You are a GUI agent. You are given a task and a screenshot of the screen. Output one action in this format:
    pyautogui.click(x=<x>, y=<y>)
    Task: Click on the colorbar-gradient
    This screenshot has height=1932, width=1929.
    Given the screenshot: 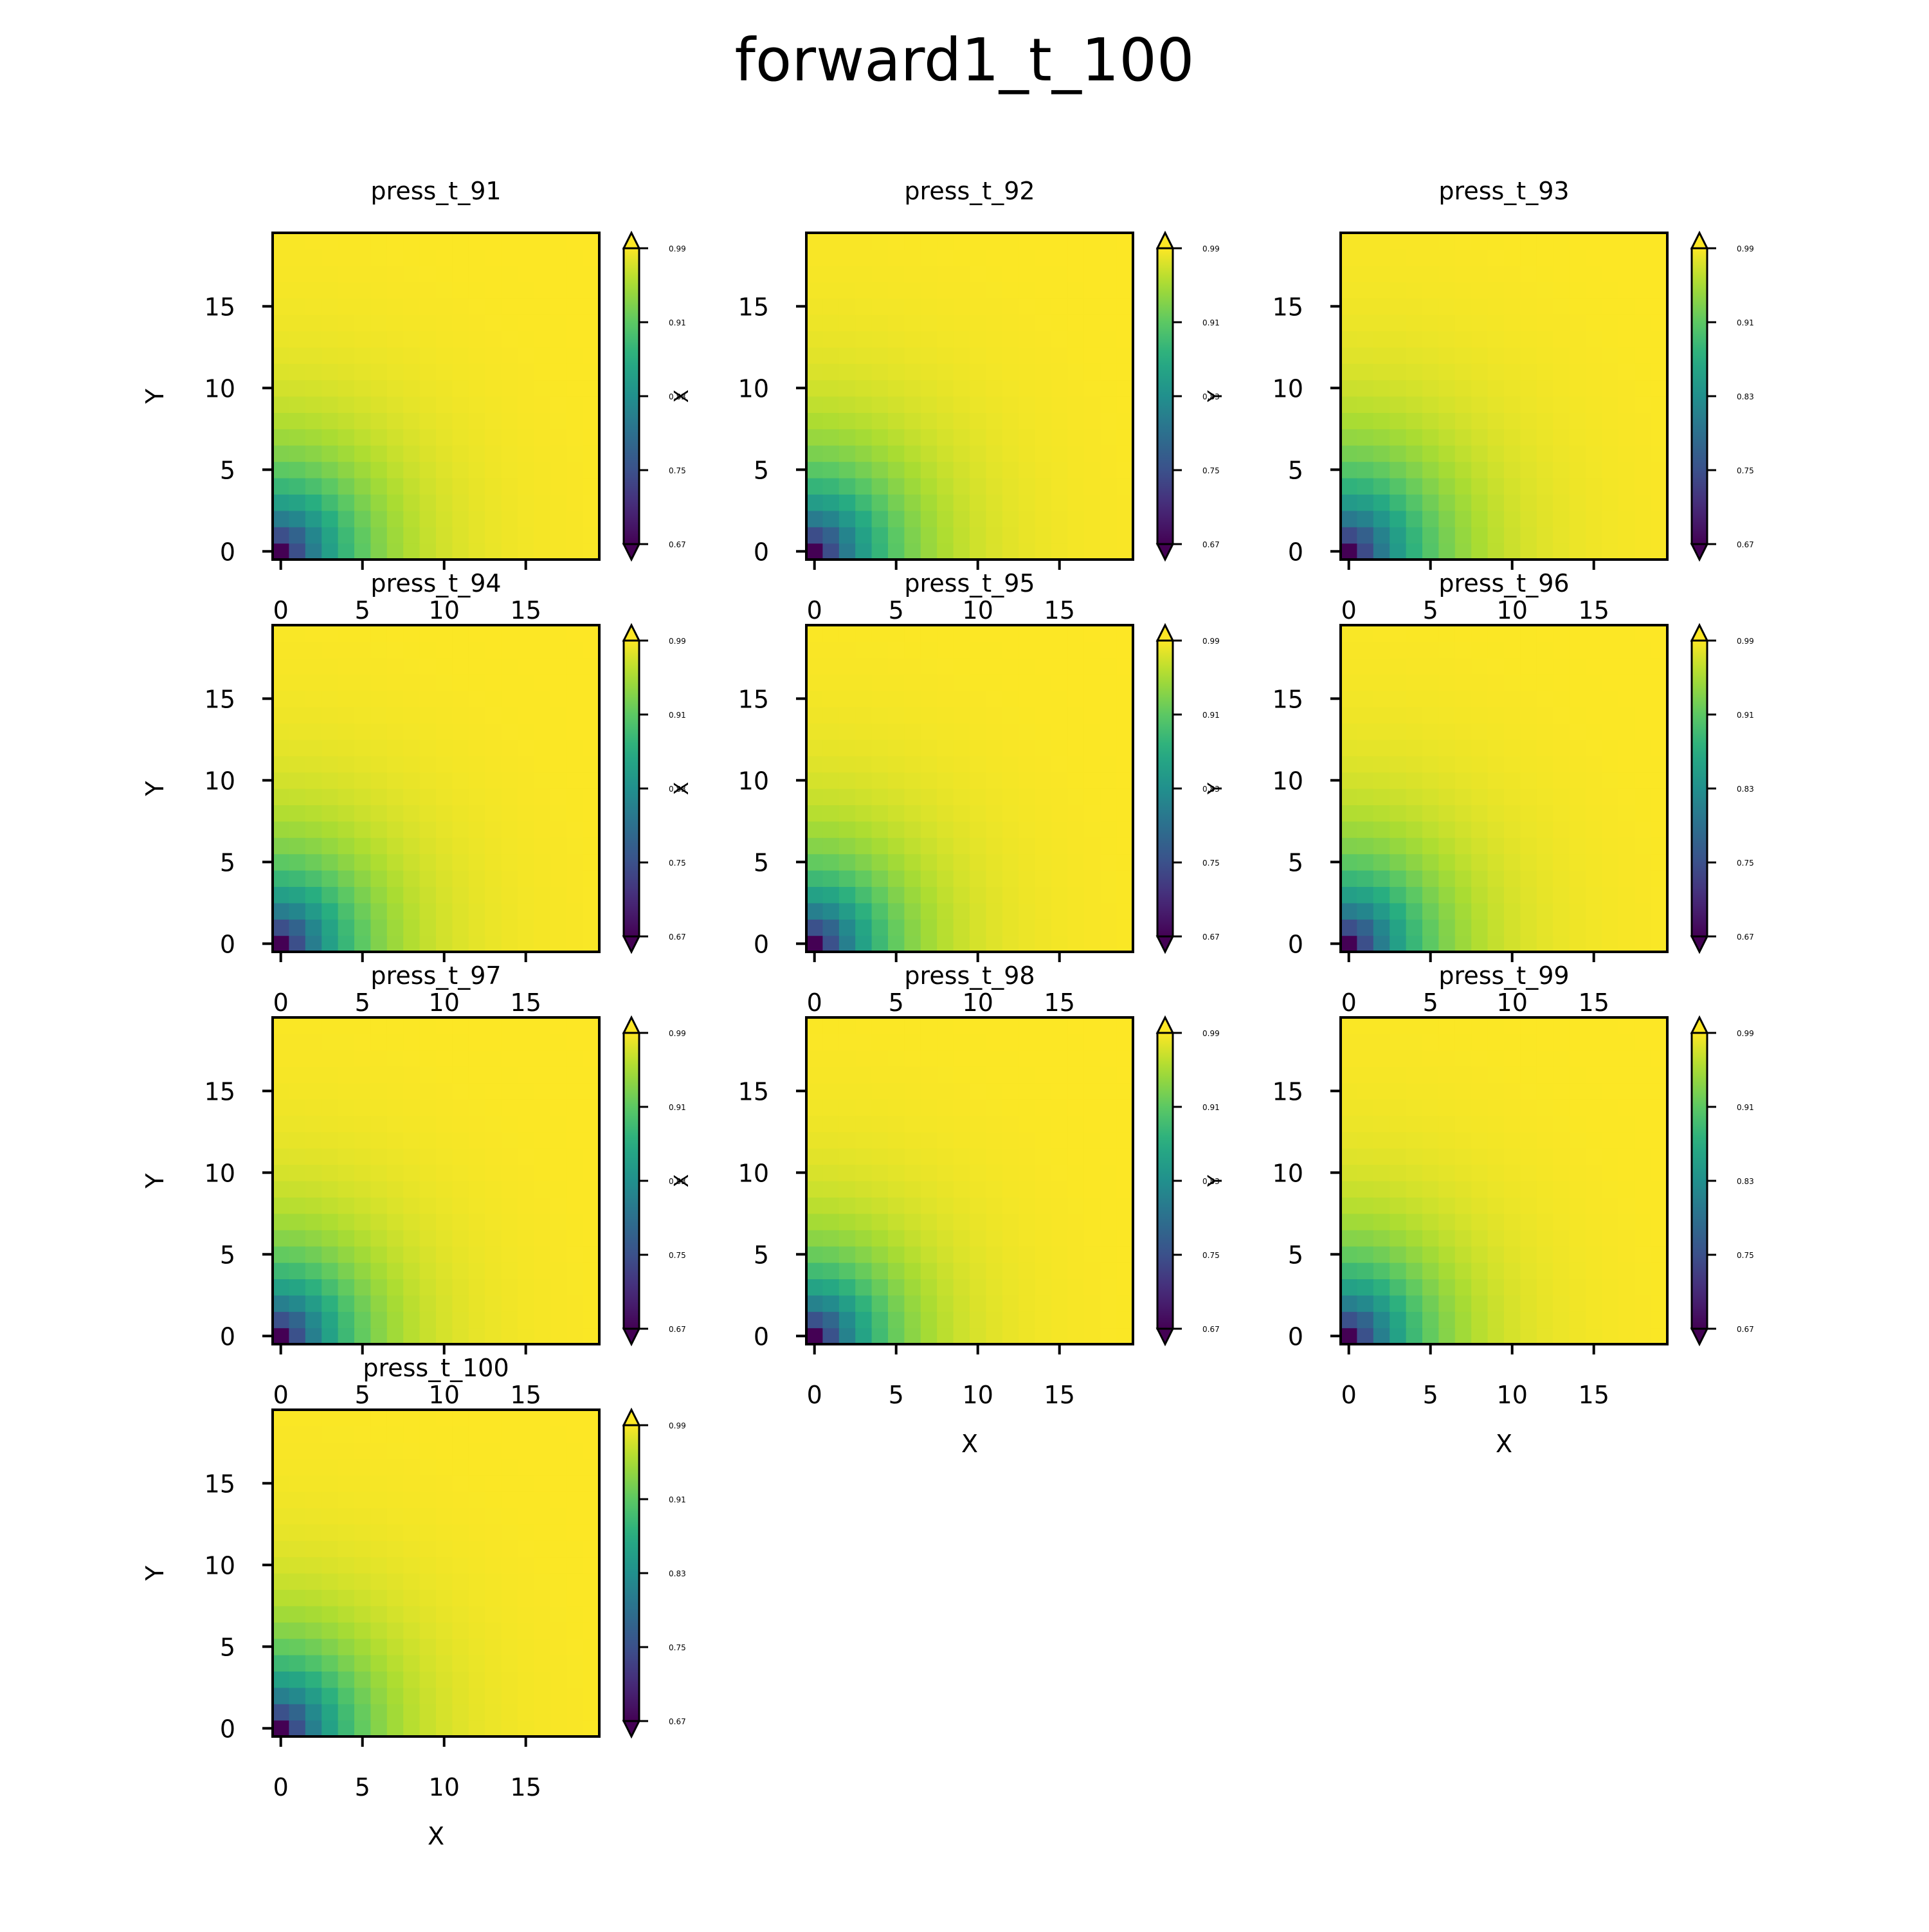 What is the action you would take?
    pyautogui.click(x=631, y=1181)
    